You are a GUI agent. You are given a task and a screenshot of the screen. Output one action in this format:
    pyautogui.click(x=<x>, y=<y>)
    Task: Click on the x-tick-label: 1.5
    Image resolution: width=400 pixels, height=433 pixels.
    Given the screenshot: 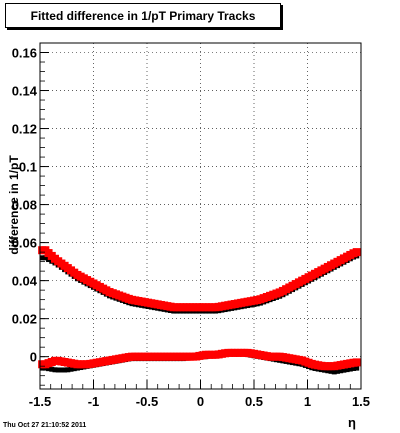 What is the action you would take?
    pyautogui.click(x=361, y=401)
    